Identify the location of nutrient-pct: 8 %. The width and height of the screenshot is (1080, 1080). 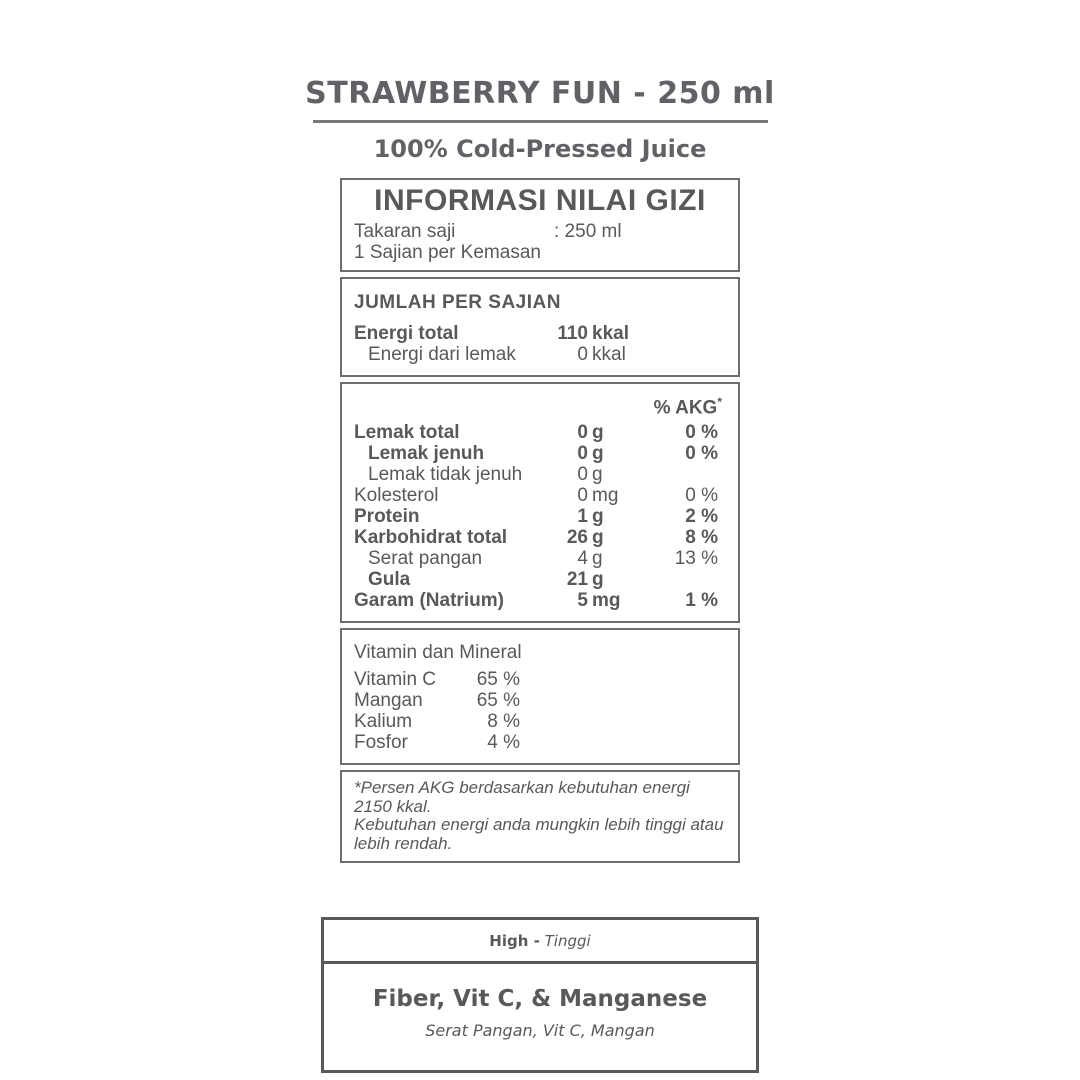
(701, 538).